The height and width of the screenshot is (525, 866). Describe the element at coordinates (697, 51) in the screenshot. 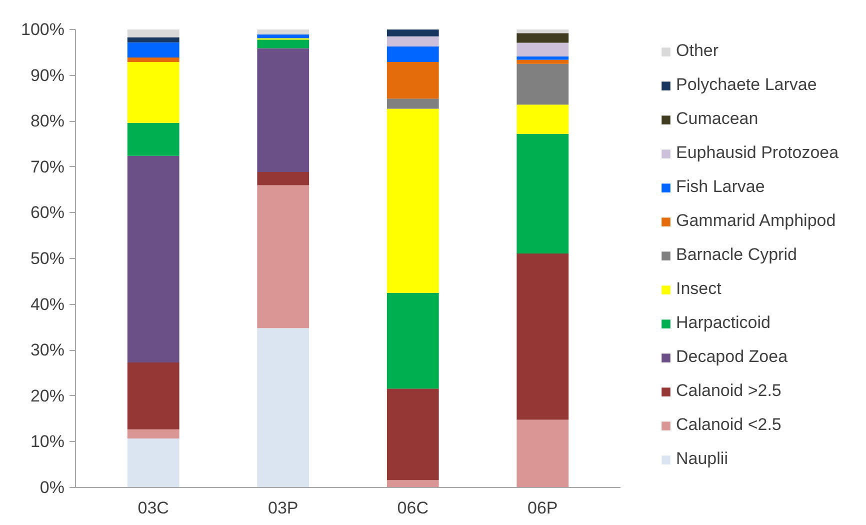

I see `legend-label: Other` at that location.